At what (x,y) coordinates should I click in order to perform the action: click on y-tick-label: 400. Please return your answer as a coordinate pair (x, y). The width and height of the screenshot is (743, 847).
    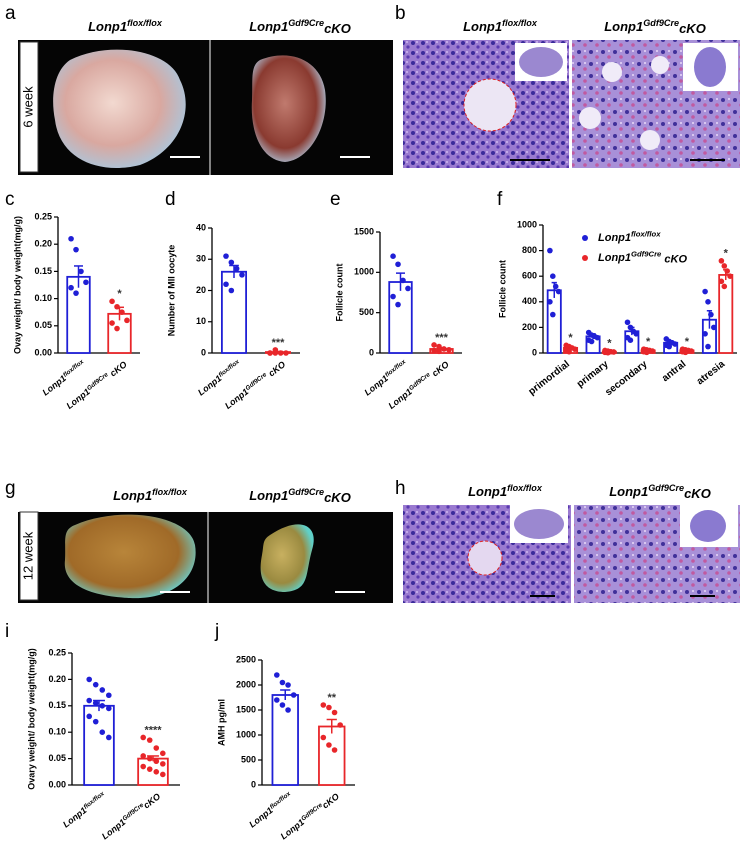
    Looking at the image, I should click on (529, 301).